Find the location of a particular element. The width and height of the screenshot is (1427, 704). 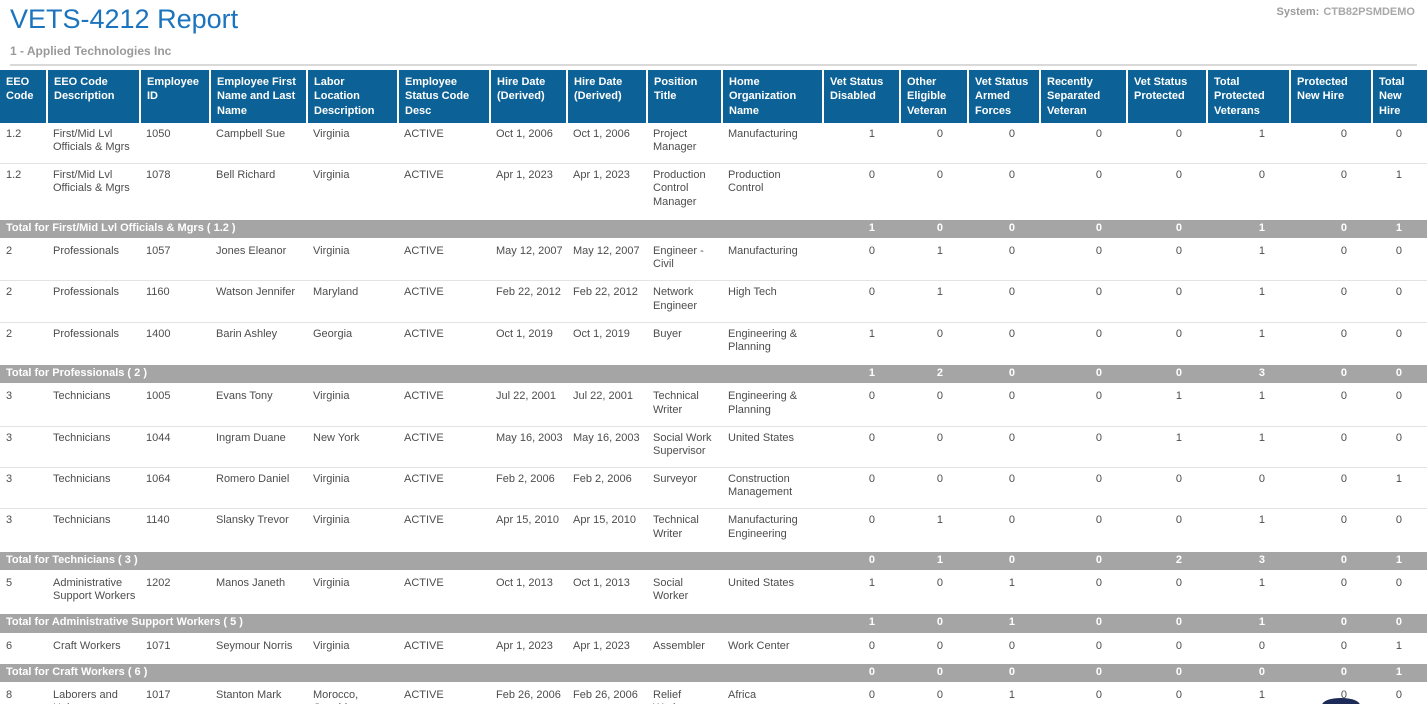

cell-home-organization: Africa is located at coordinates (772, 693).